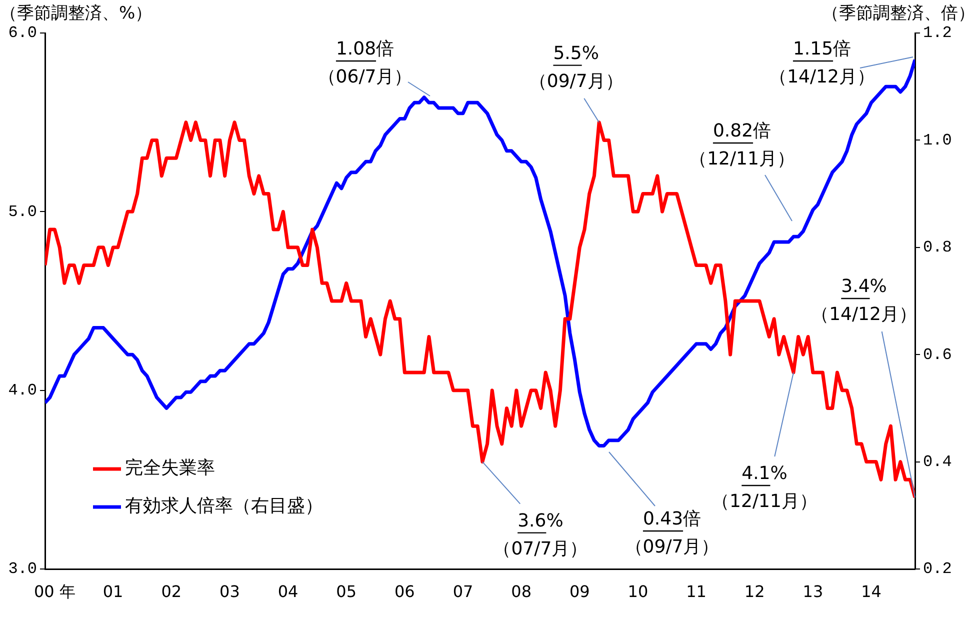  I want to click on x-tick-label: 07, so click(463, 591).